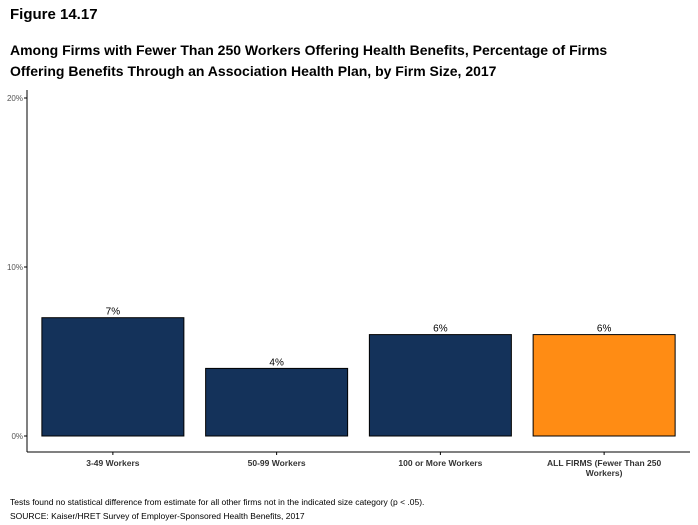 The height and width of the screenshot is (525, 698). What do you see at coordinates (17, 436) in the screenshot?
I see `y-tick-label: 0%` at bounding box center [17, 436].